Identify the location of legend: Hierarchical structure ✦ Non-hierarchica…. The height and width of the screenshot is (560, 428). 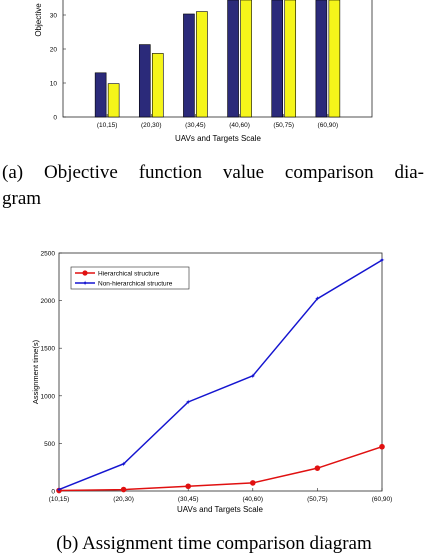
(130, 278).